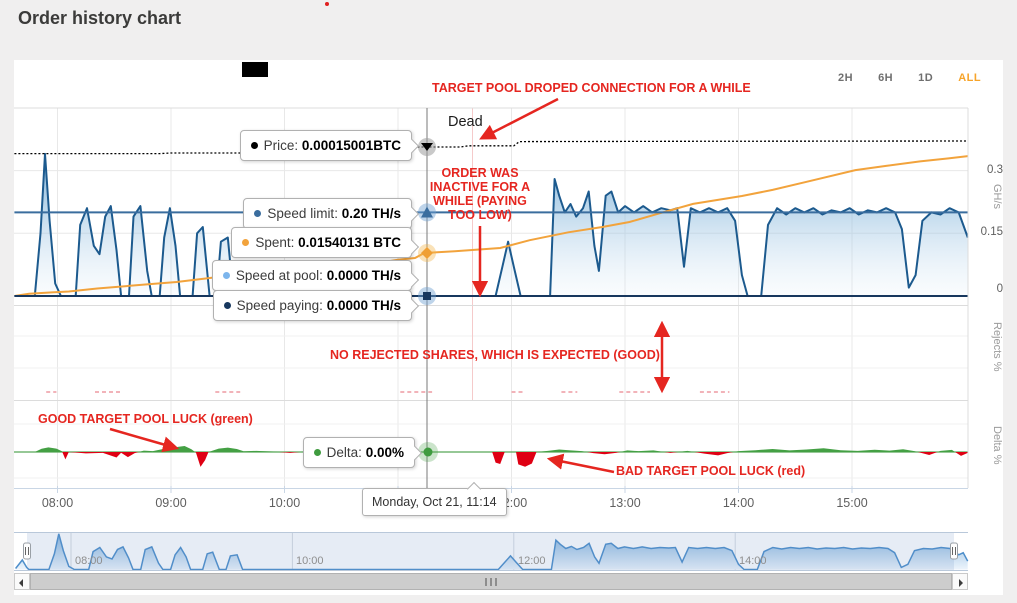 Image resolution: width=1017 pixels, height=603 pixels. What do you see at coordinates (255, 69) in the screenshot?
I see `redacted-legend-box` at bounding box center [255, 69].